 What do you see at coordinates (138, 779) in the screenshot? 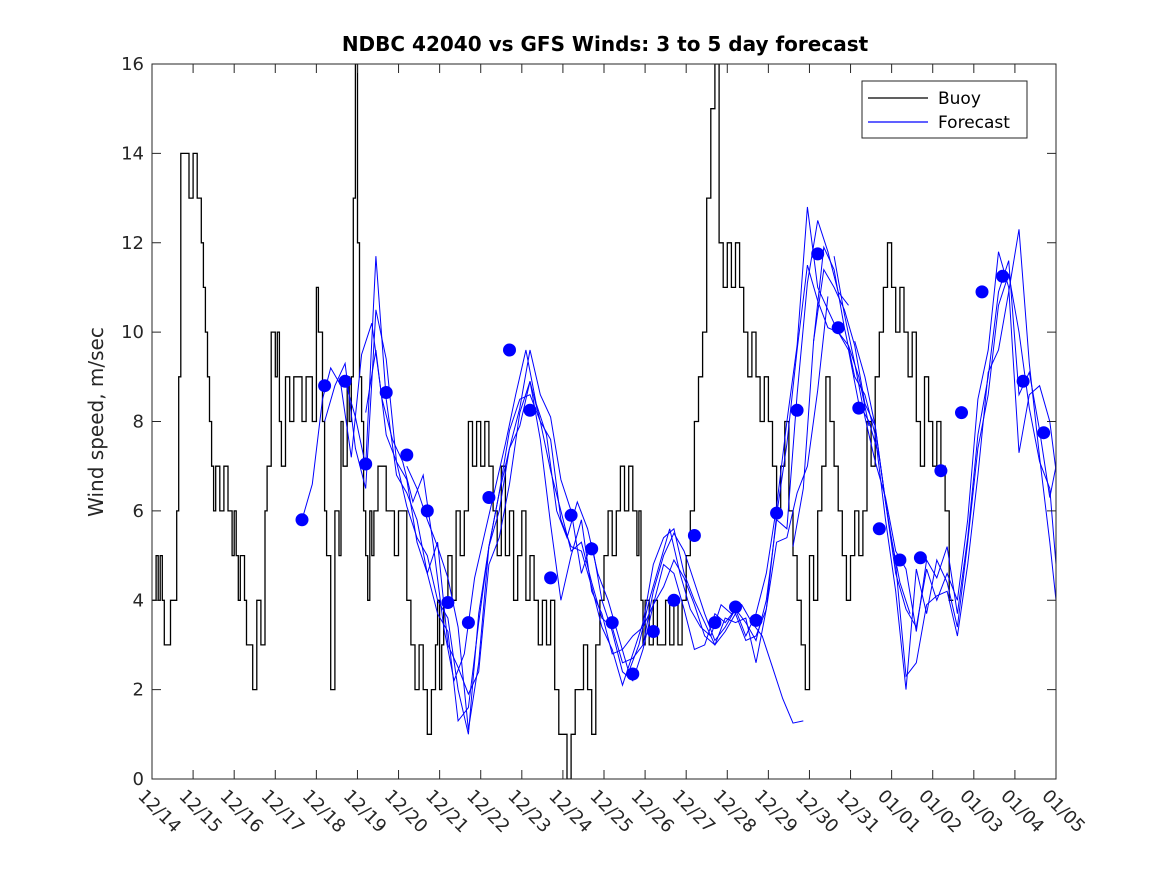
I see `y-tick-label: 0` at bounding box center [138, 779].